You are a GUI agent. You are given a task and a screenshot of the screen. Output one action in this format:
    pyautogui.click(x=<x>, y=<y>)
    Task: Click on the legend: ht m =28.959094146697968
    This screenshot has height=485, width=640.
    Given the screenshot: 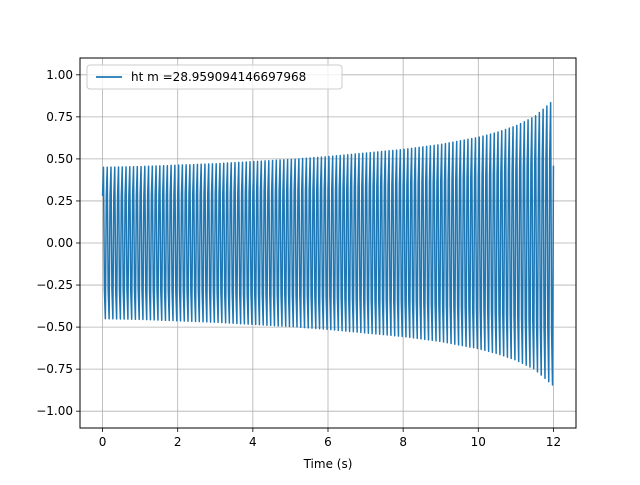 What is the action you would take?
    pyautogui.click(x=214, y=77)
    